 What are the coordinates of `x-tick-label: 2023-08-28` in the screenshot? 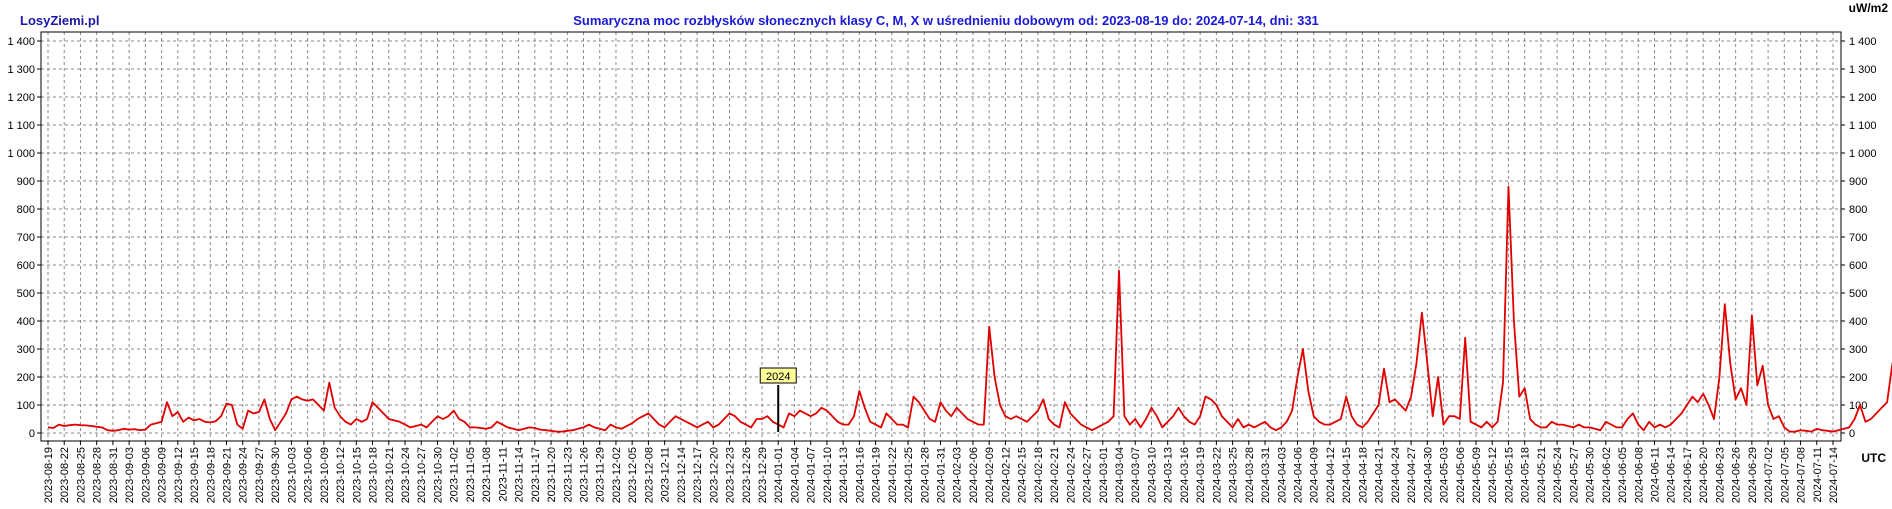 It's located at (98, 475).